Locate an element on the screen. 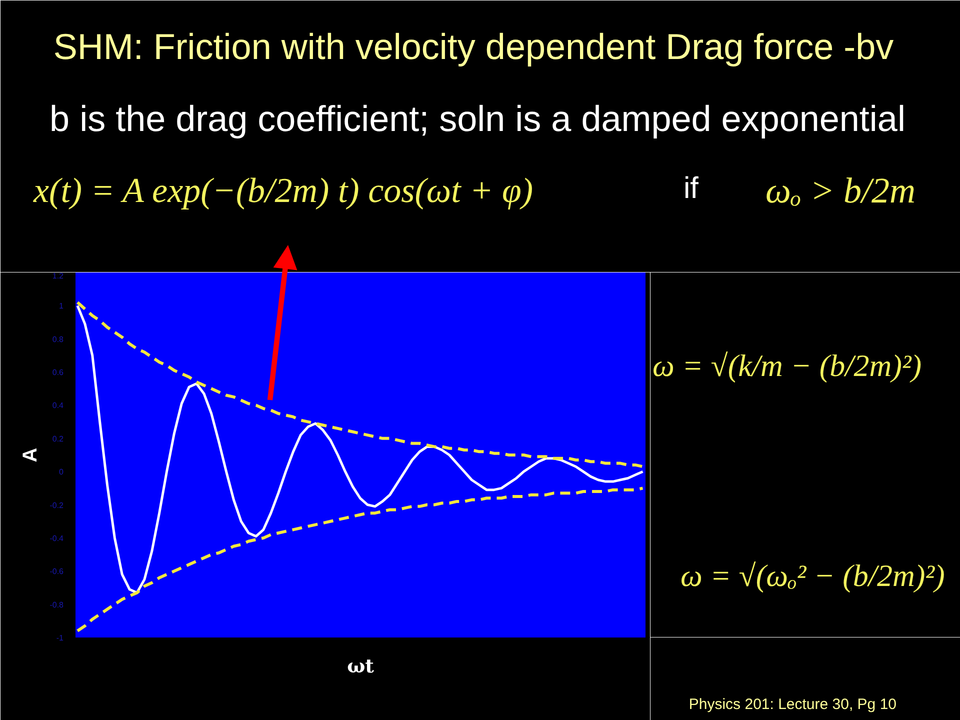 The width and height of the screenshot is (960, 720). y-tick-label: 0.8 is located at coordinates (58, 339).